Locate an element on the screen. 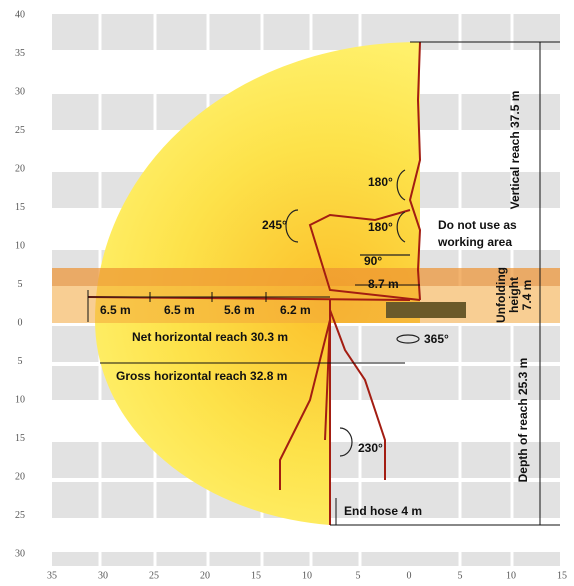 The image size is (574, 586). angle-label: 90° is located at coordinates (373, 261).